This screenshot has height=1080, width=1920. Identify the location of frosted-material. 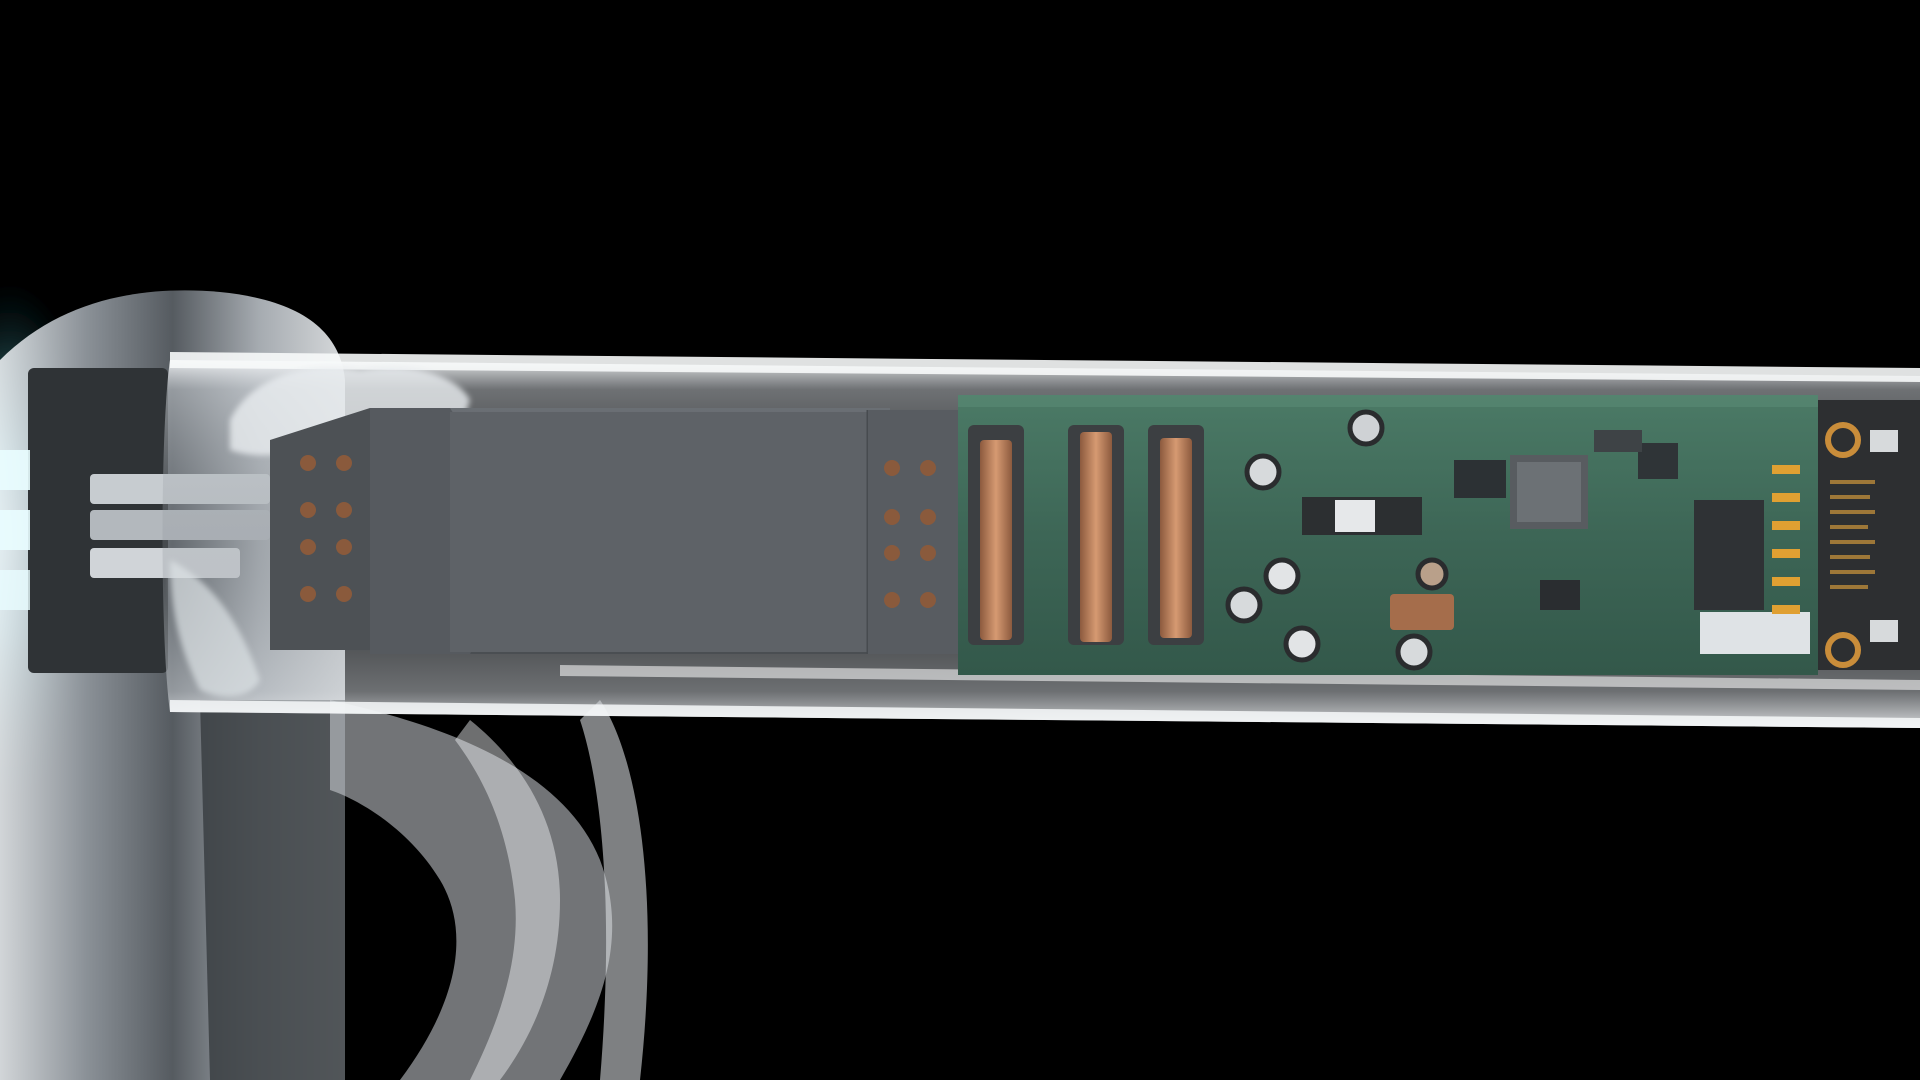
(320, 532).